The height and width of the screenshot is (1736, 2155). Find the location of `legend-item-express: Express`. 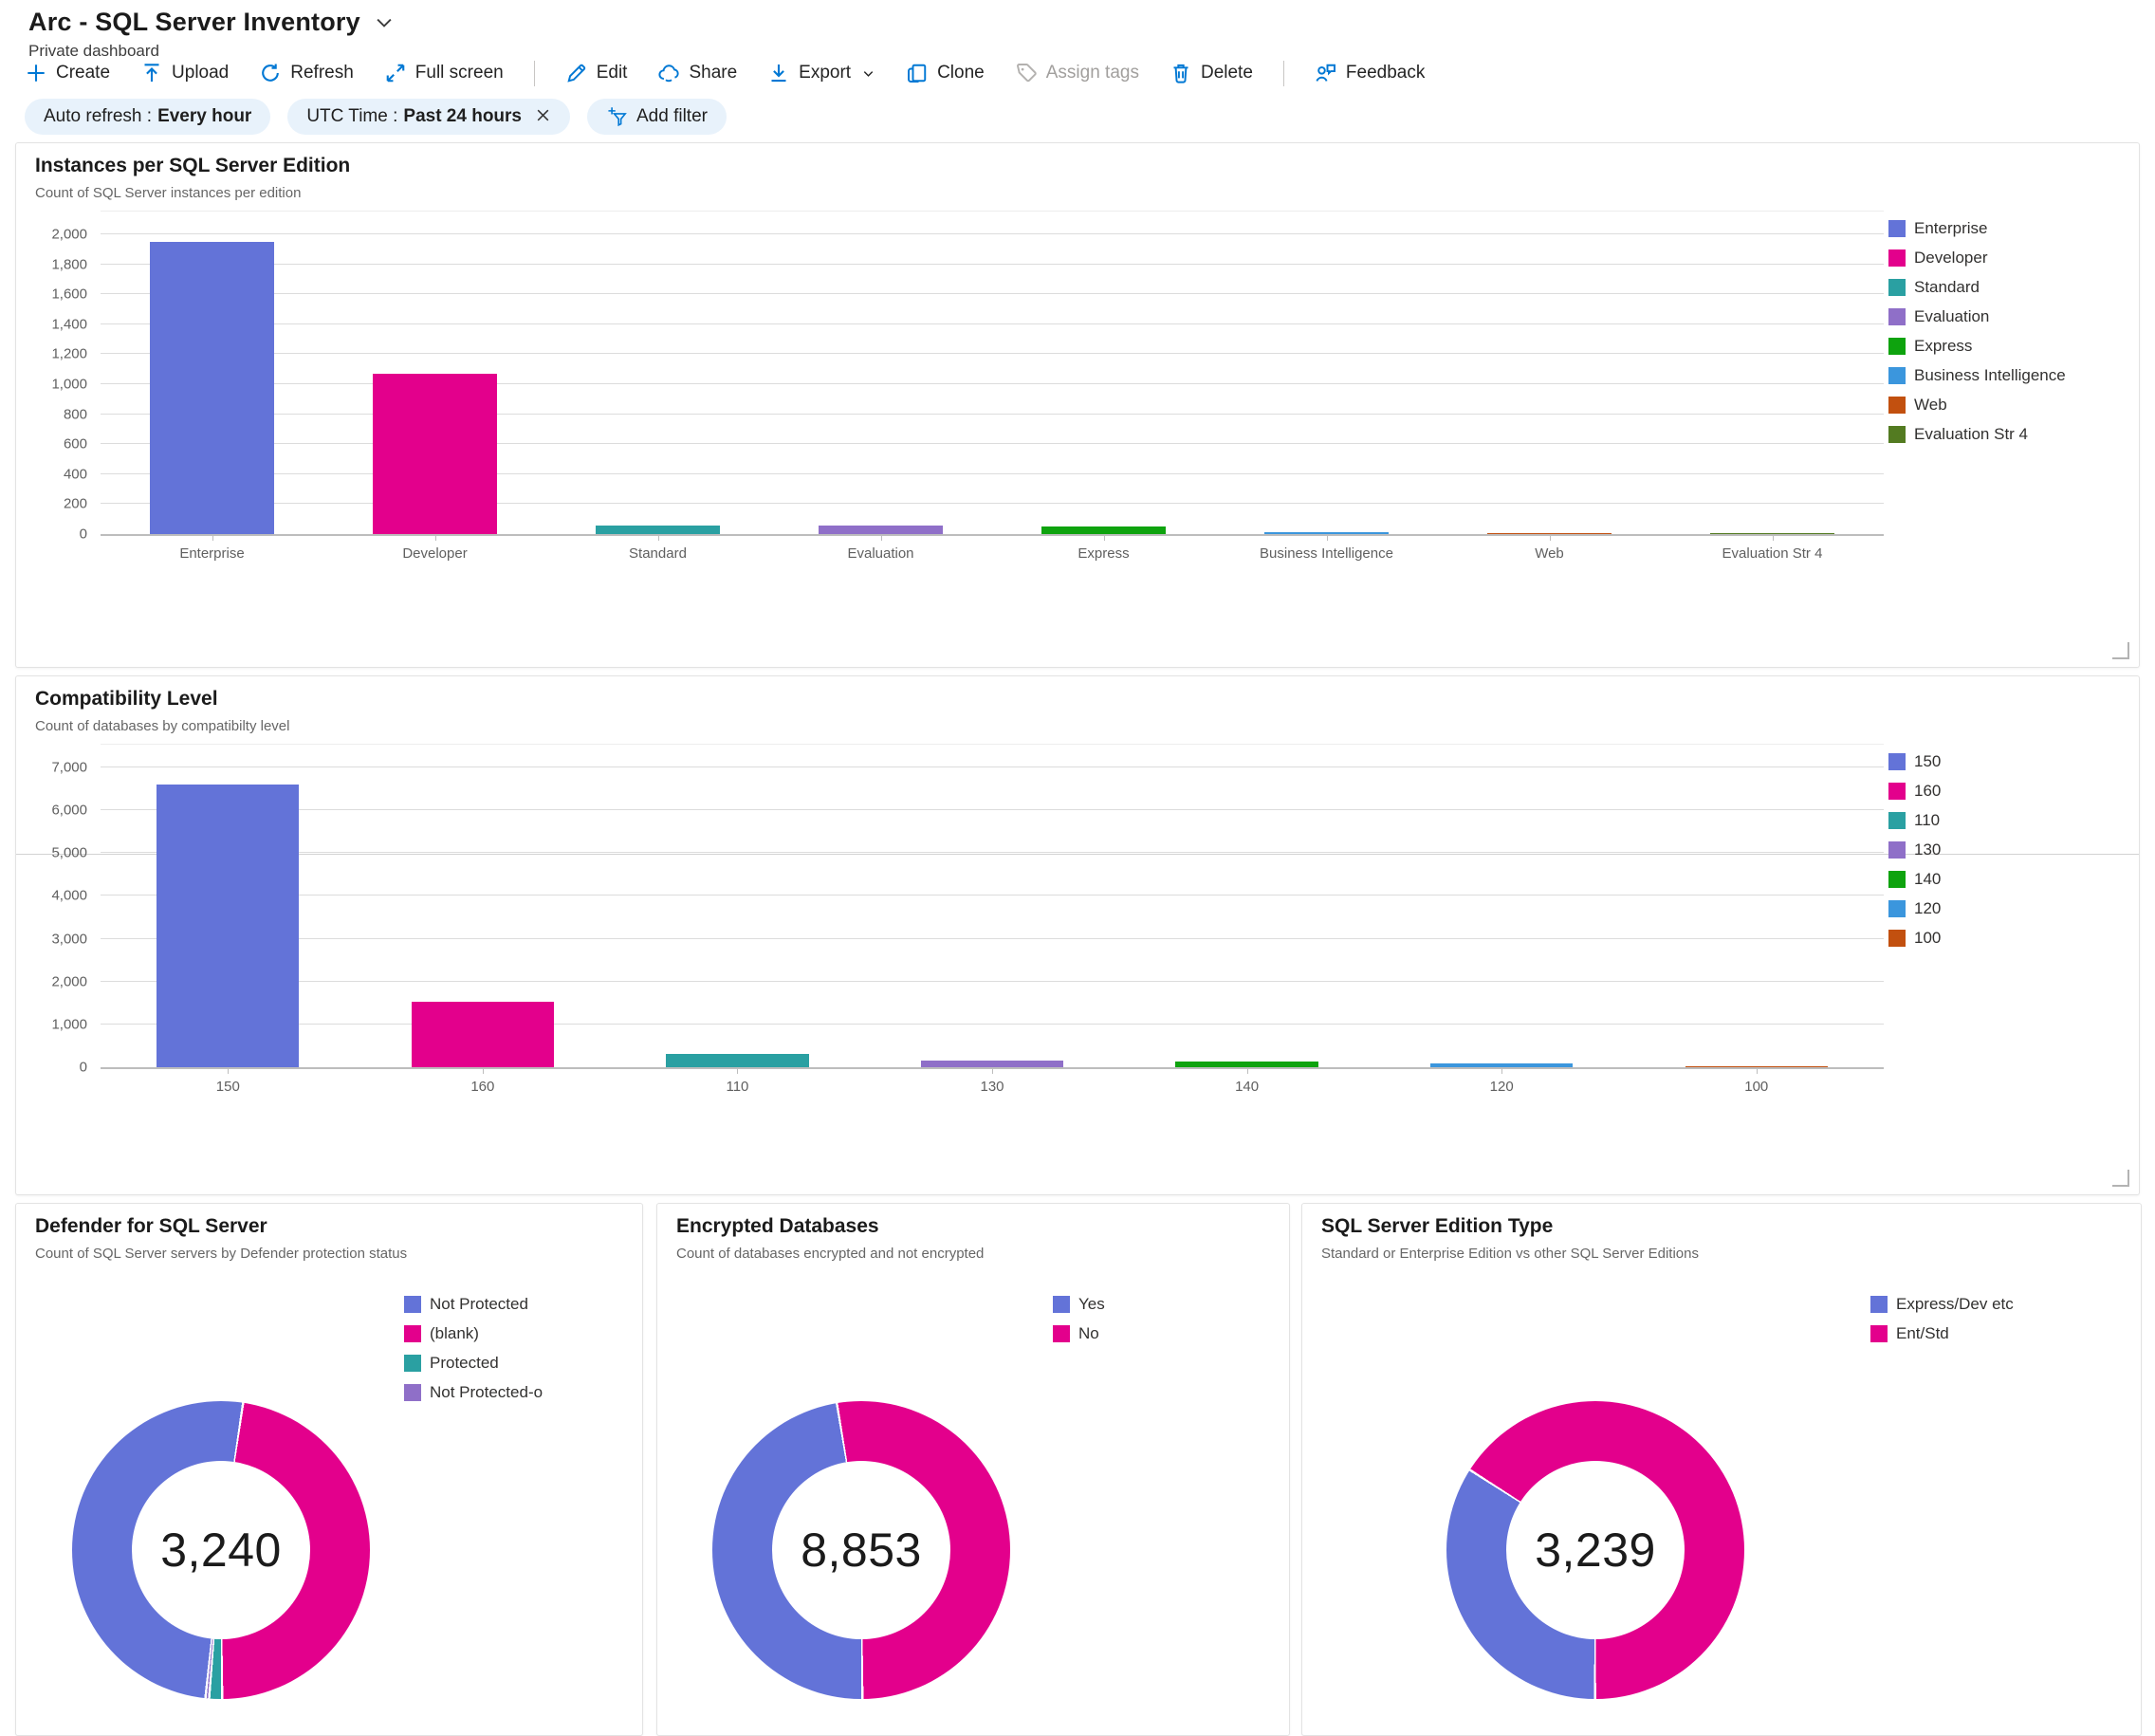

legend-item-express: Express is located at coordinates (1977, 346).